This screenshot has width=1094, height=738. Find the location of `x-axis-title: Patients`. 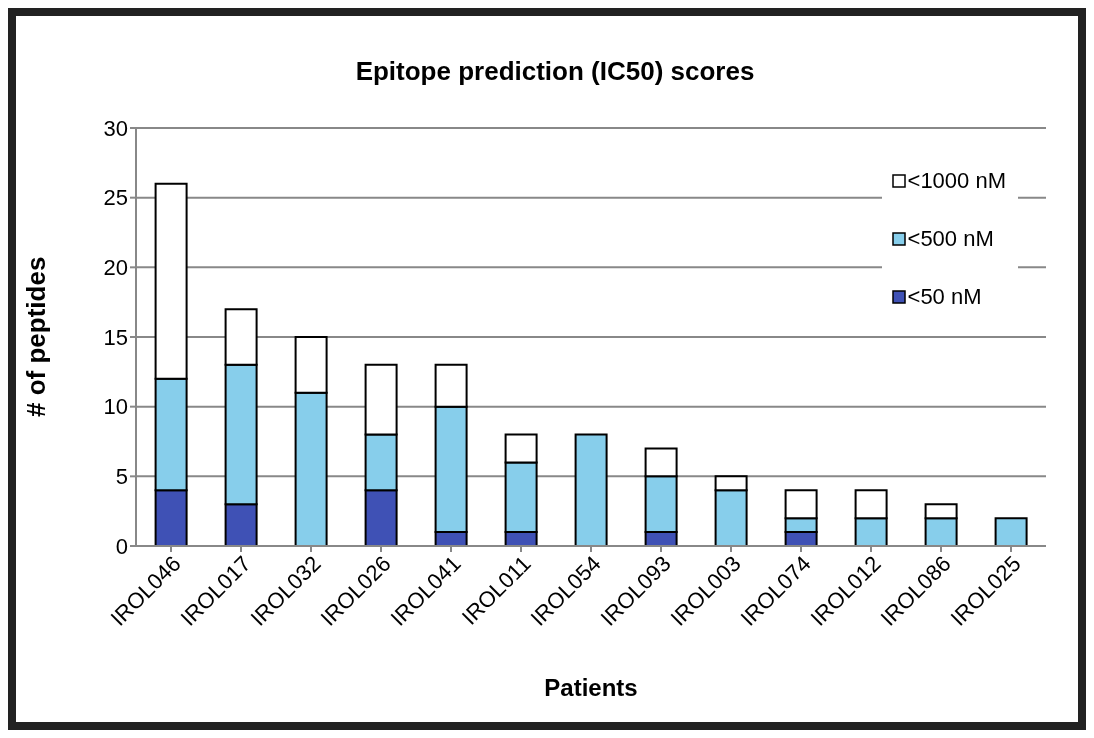

x-axis-title: Patients is located at coordinates (591, 687).